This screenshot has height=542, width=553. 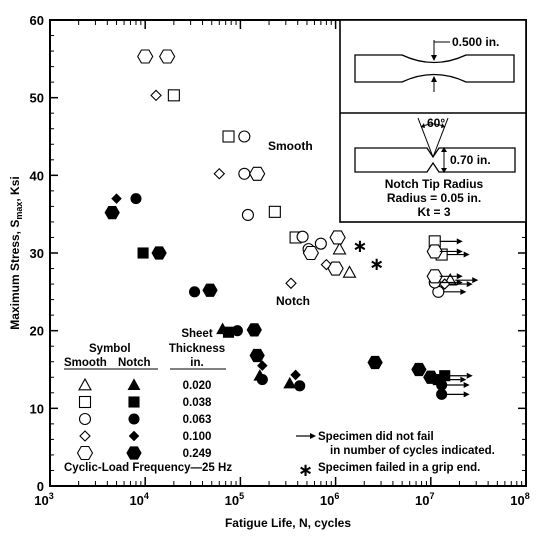 I want to click on notch-depth-label: 0.70 in., so click(x=470, y=160).